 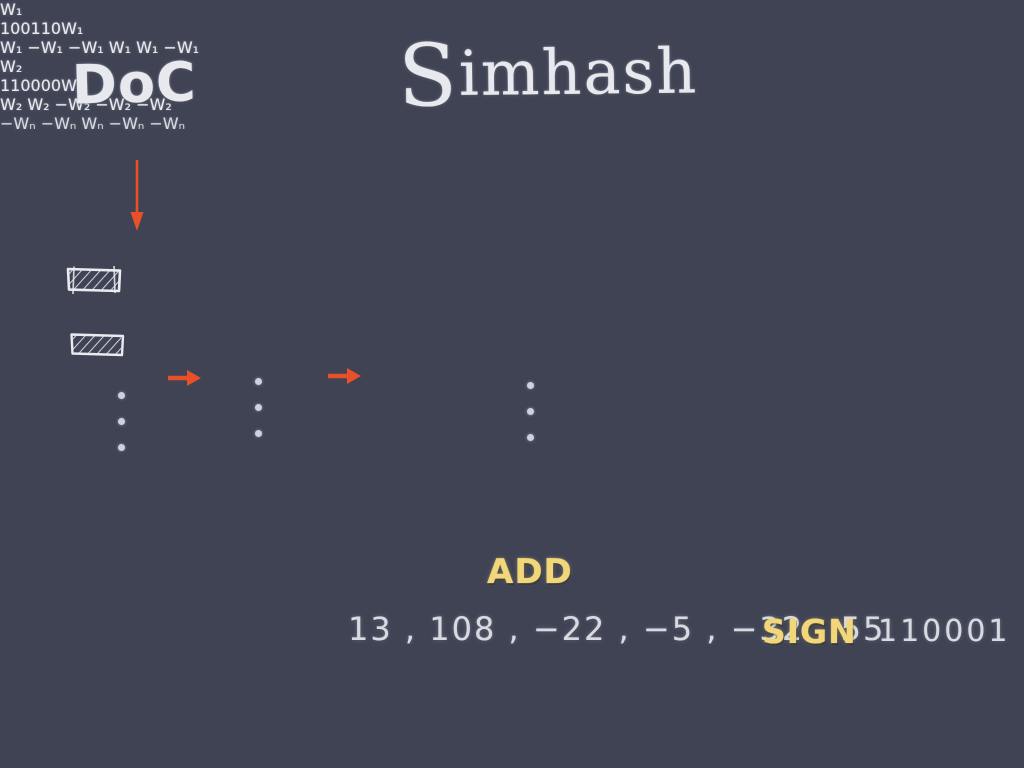 I want to click on binary-digits: 110000, so click(x=31, y=85).